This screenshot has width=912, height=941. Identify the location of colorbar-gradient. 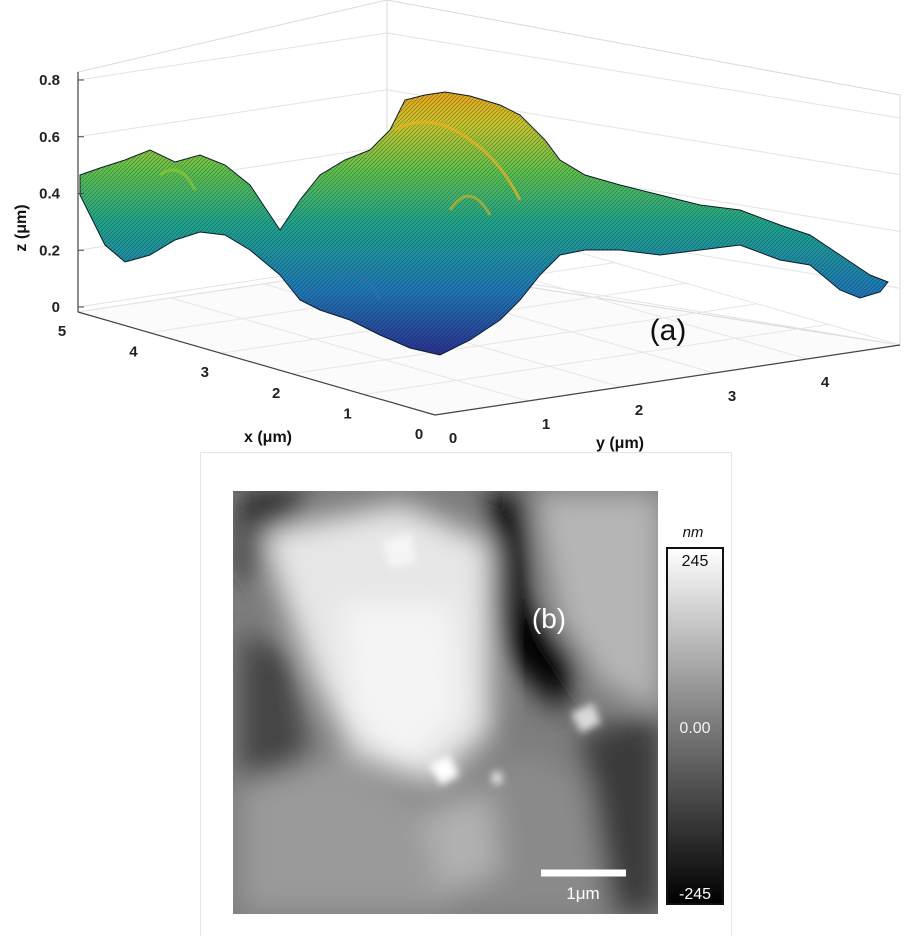
(695, 726).